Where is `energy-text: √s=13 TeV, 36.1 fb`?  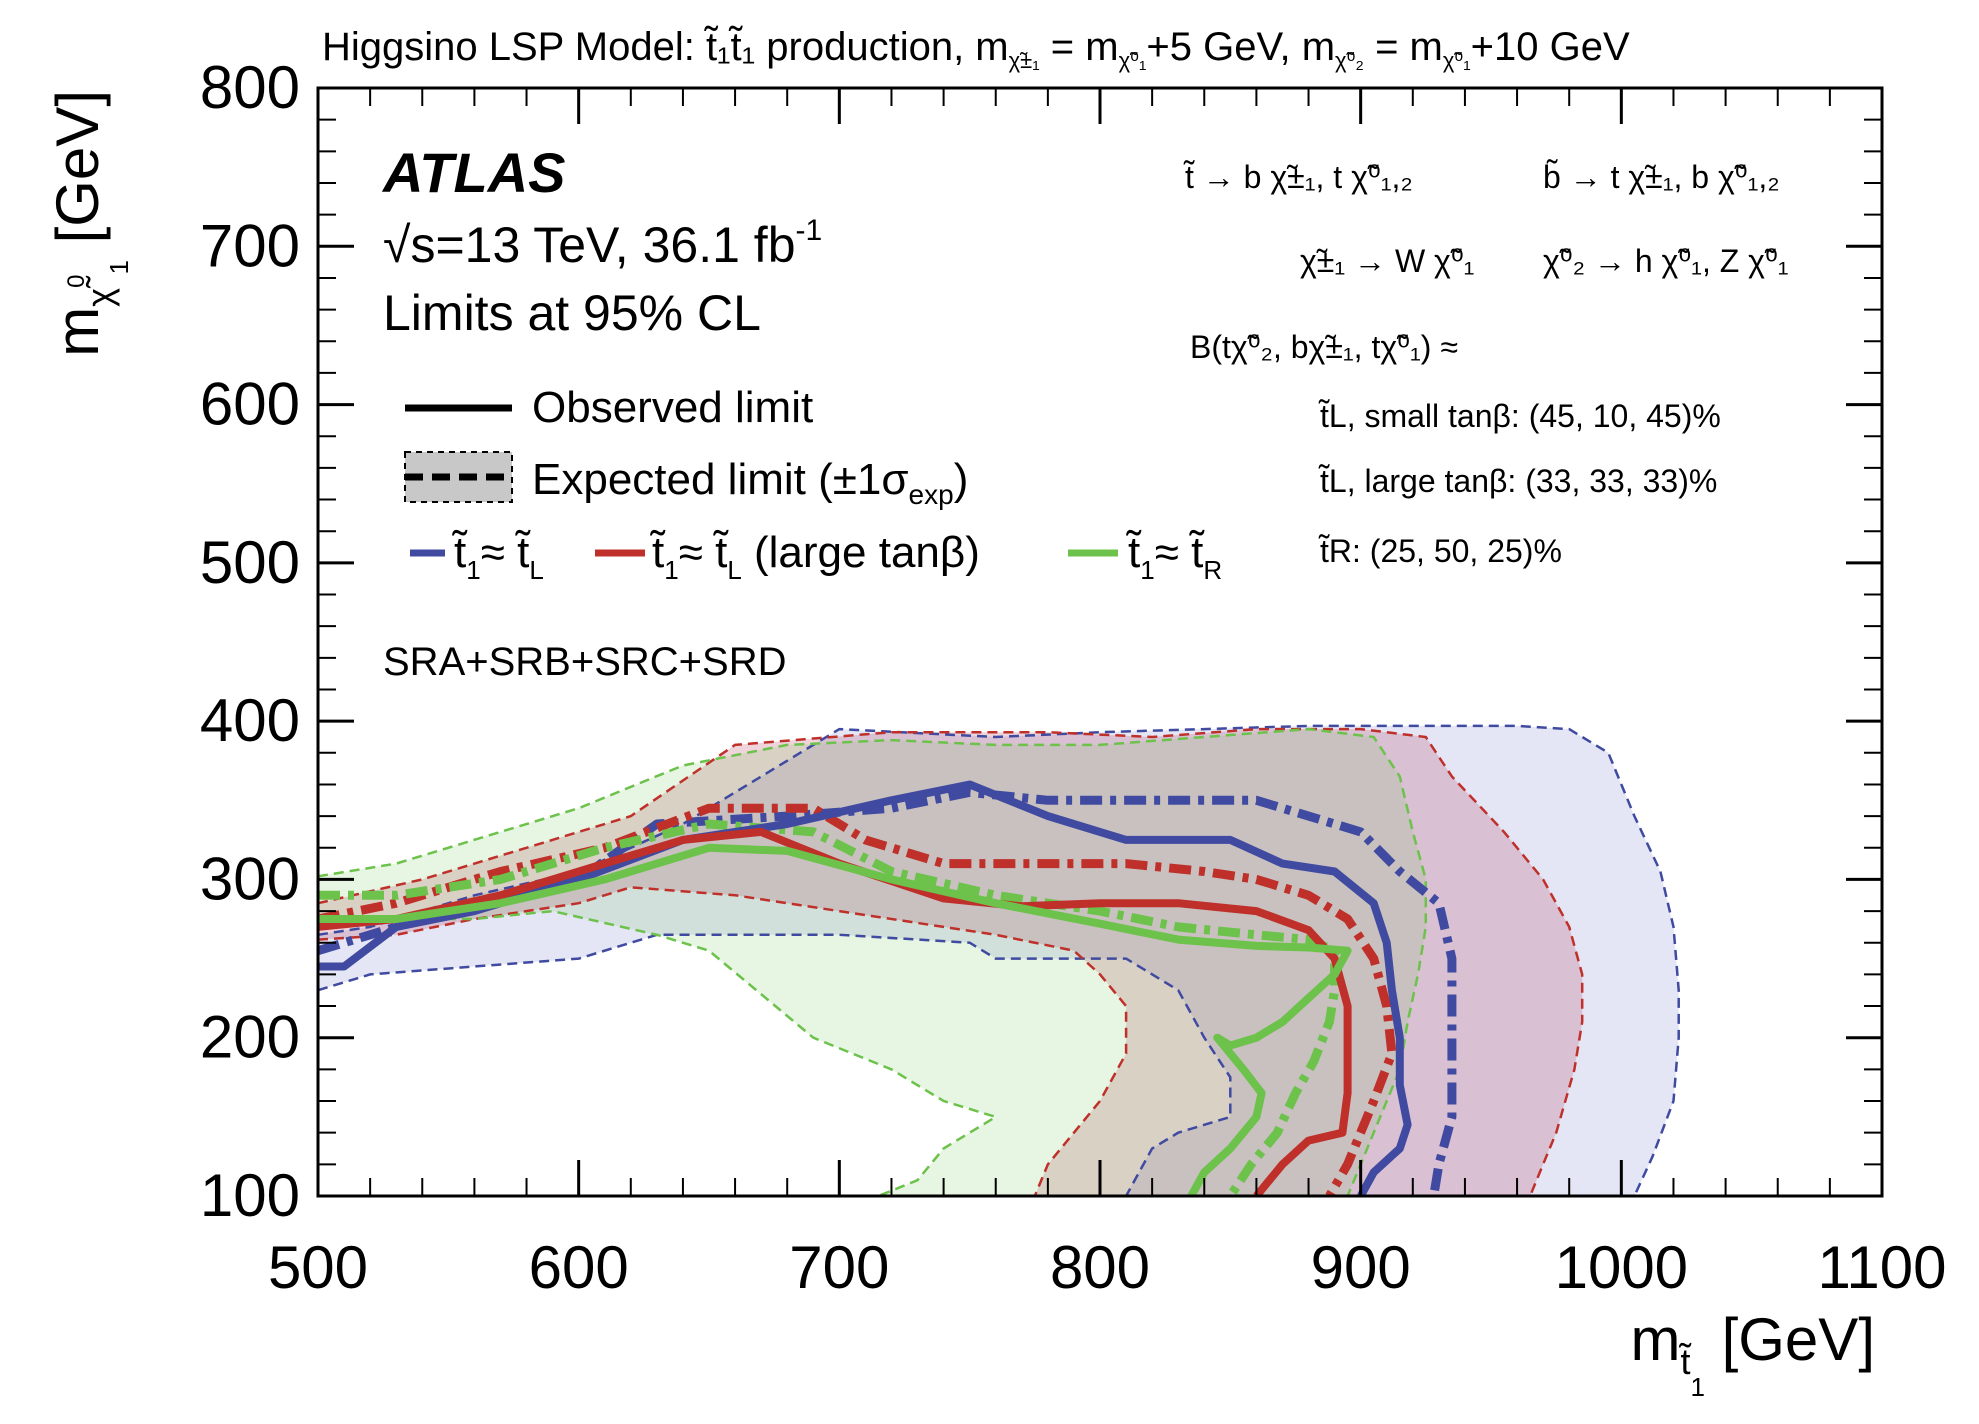
energy-text: √s=13 TeV, 36.1 fb is located at coordinates (589, 245).